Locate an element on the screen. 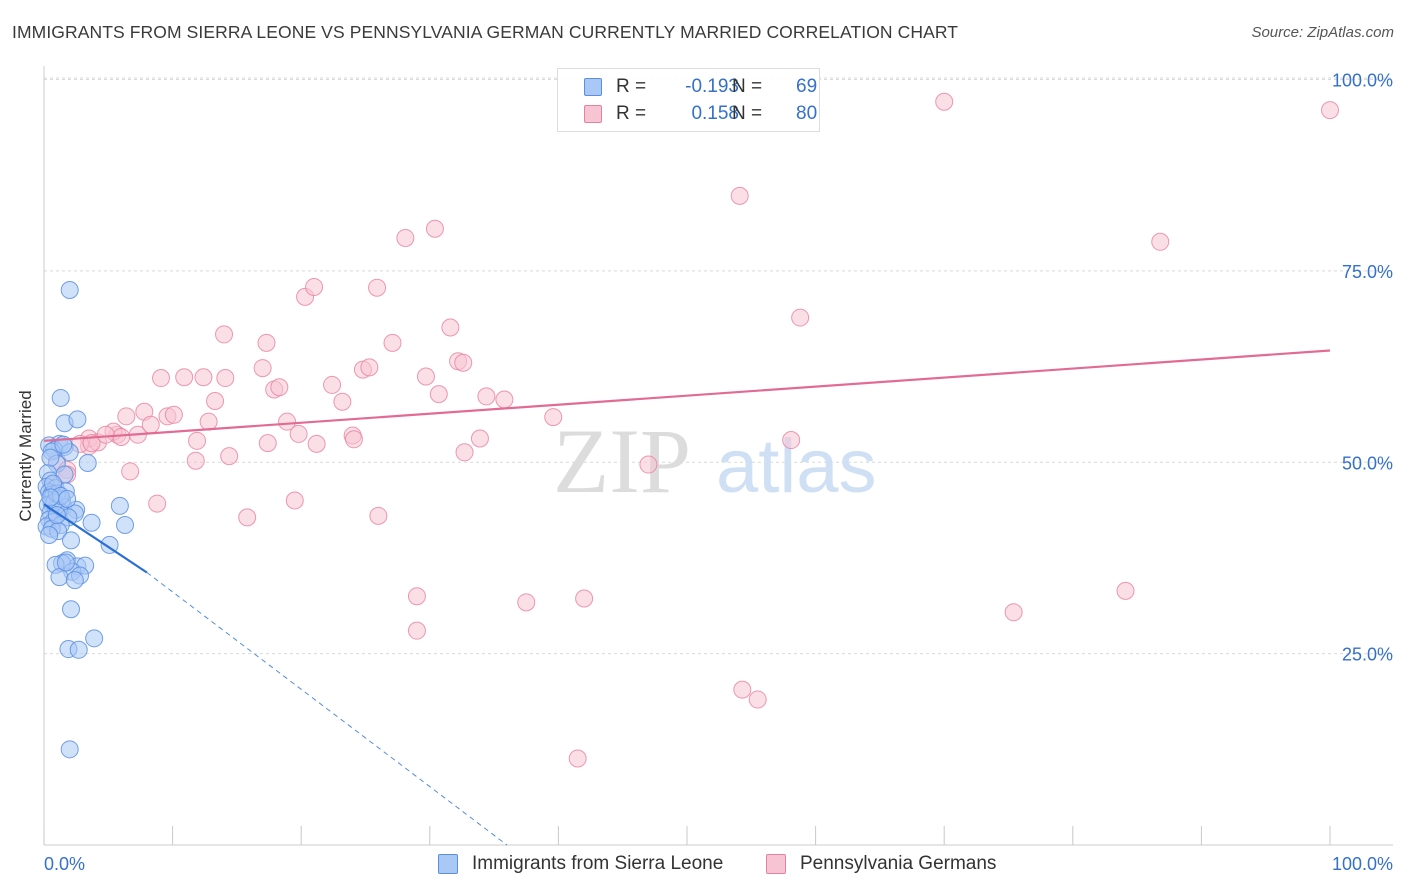 Image resolution: width=1406 pixels, height=892 pixels. bottom-legend-sierra-leone: Immigrants from Sierra Leone is located at coordinates (580, 864).